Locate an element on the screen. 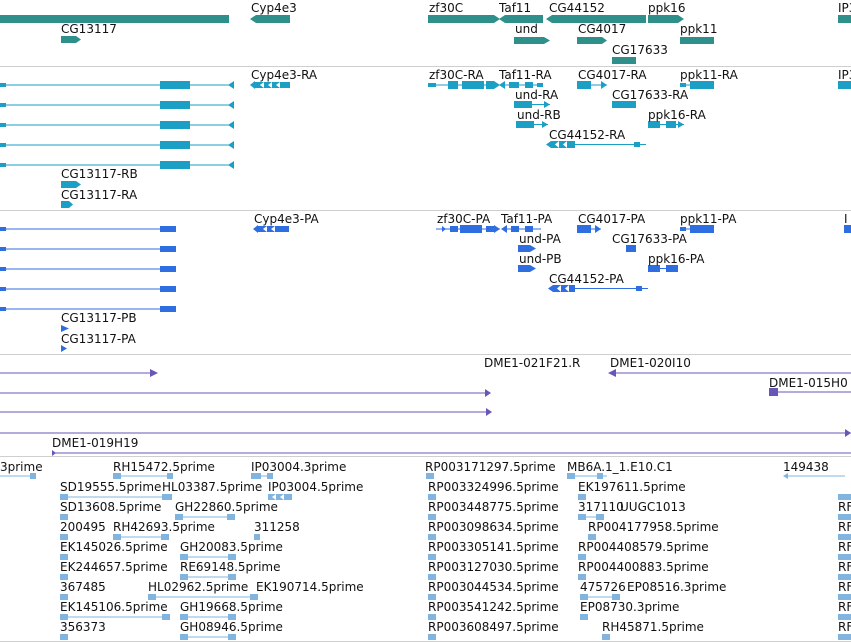 This screenshot has width=851, height=642. protein-label: I is located at coordinates (846, 219).